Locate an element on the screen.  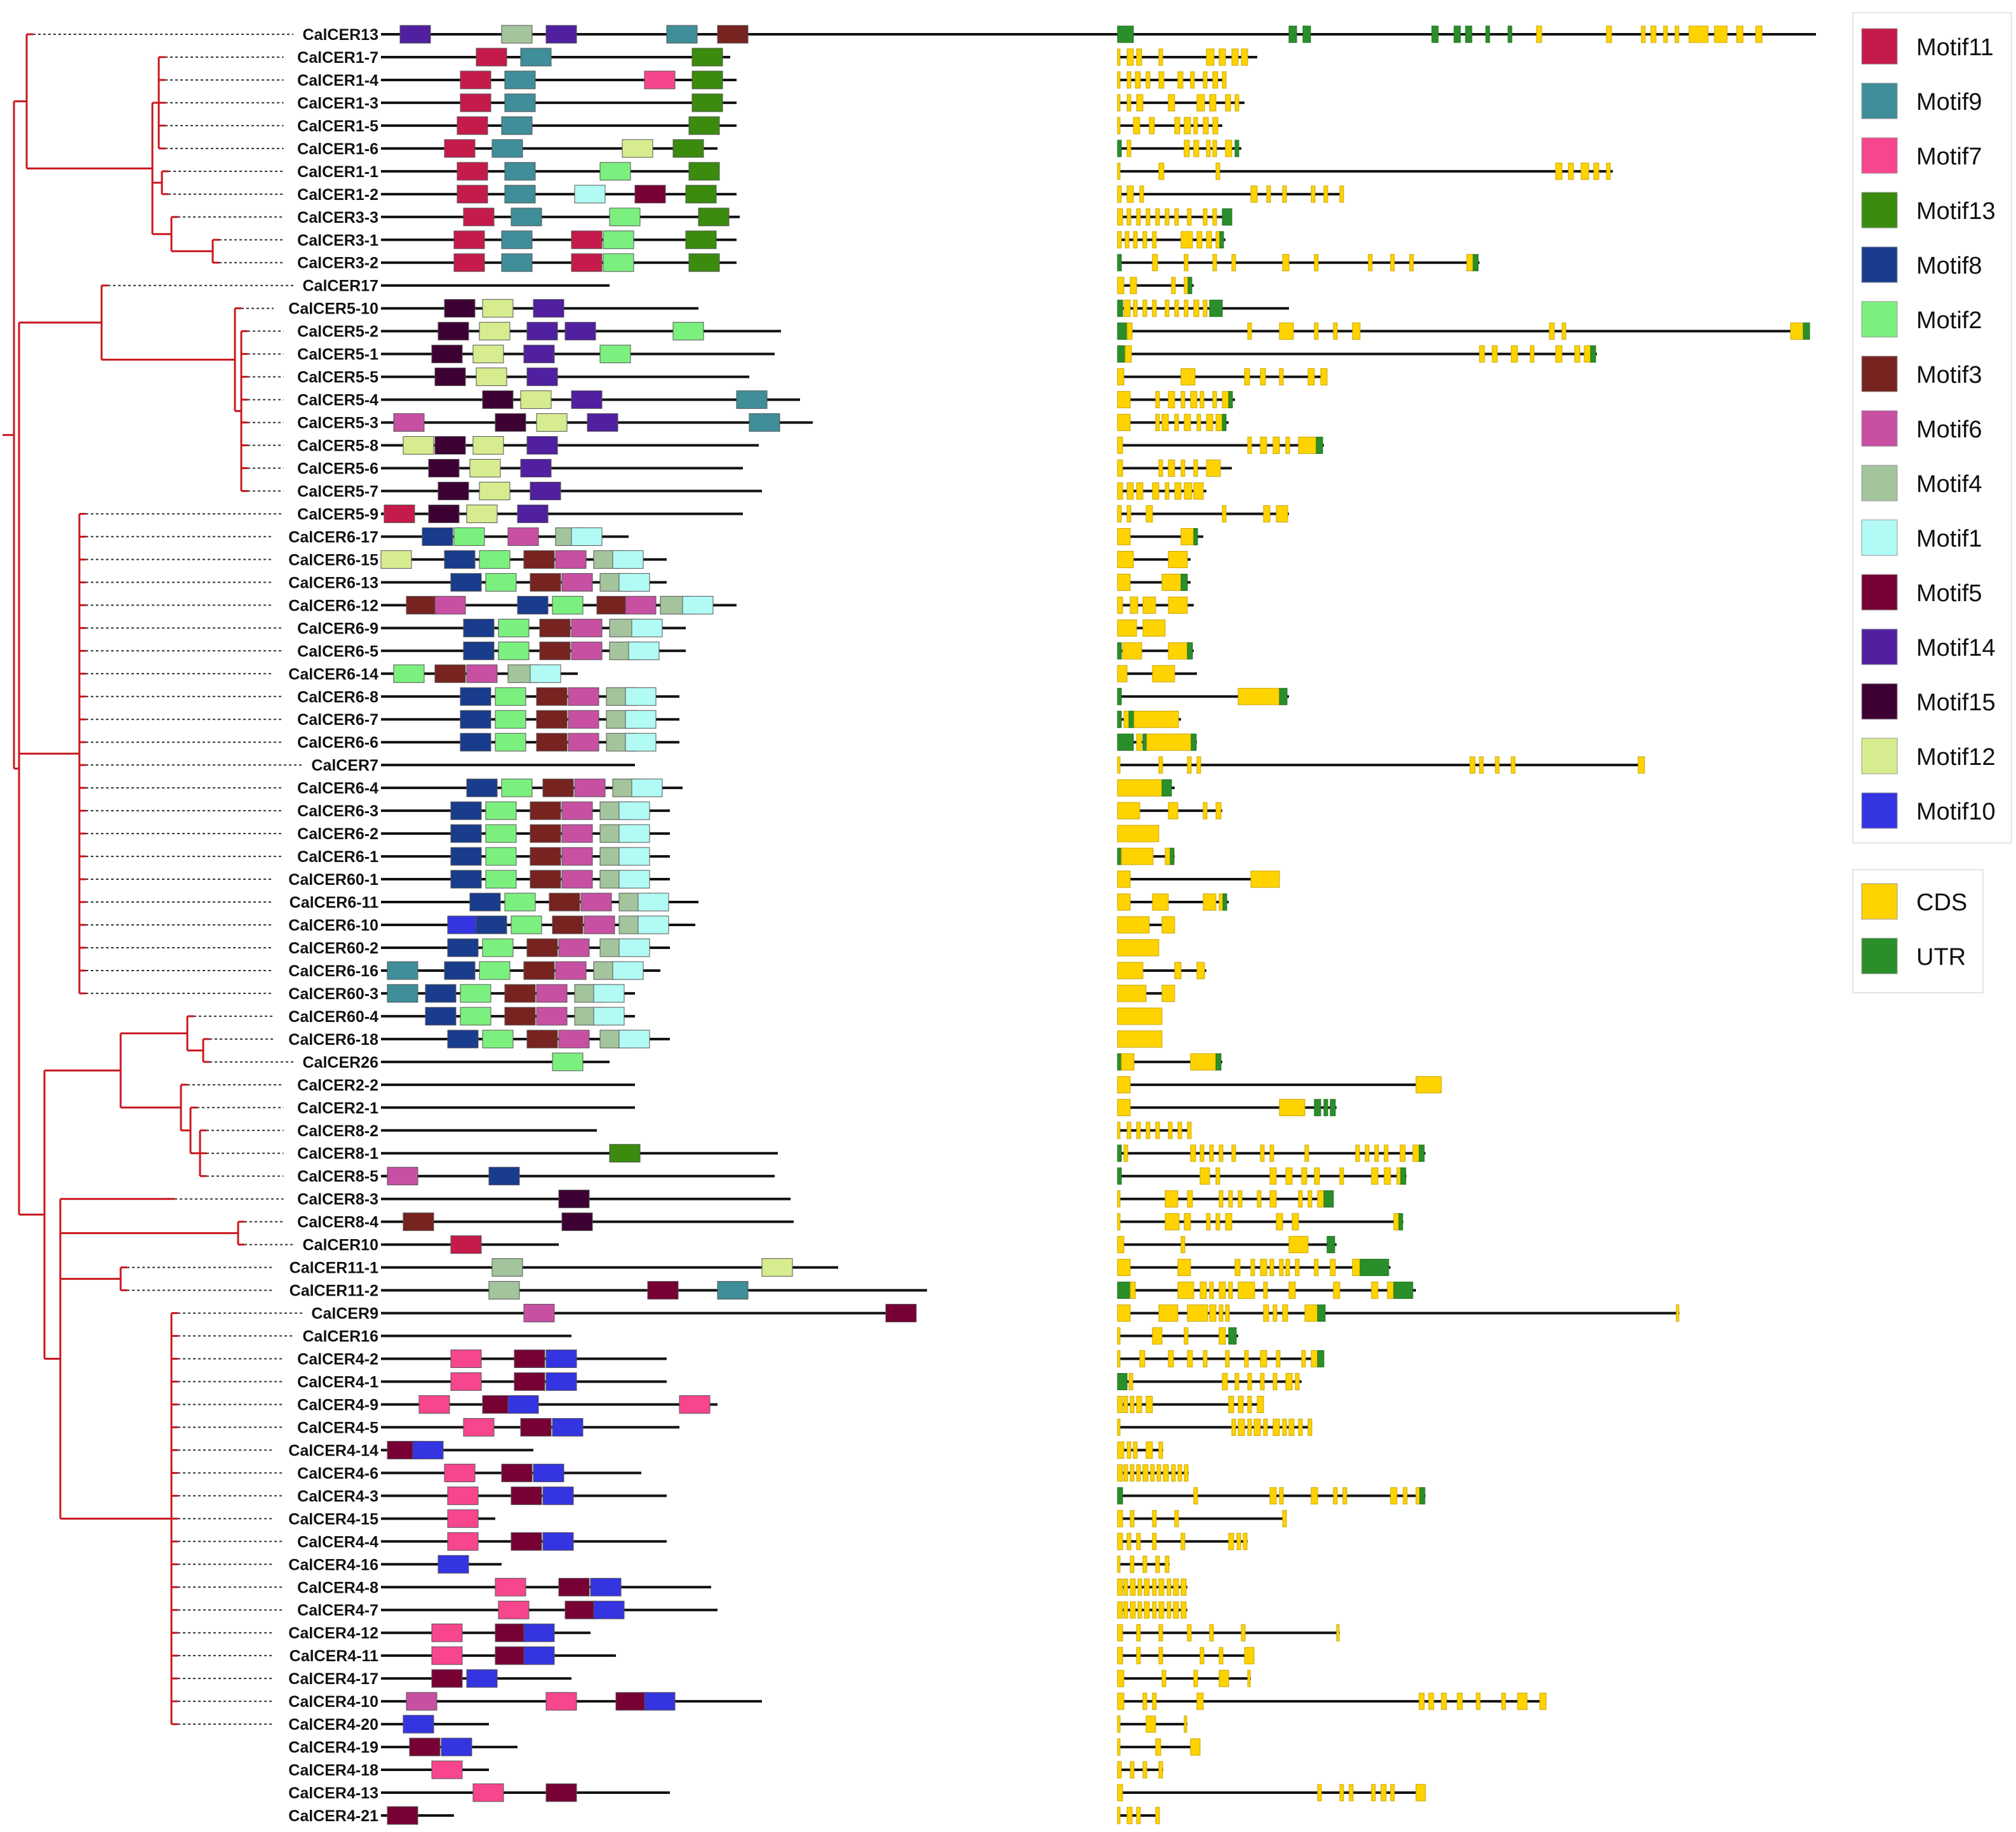
motif-box-motif12 is located at coordinates (488, 445).